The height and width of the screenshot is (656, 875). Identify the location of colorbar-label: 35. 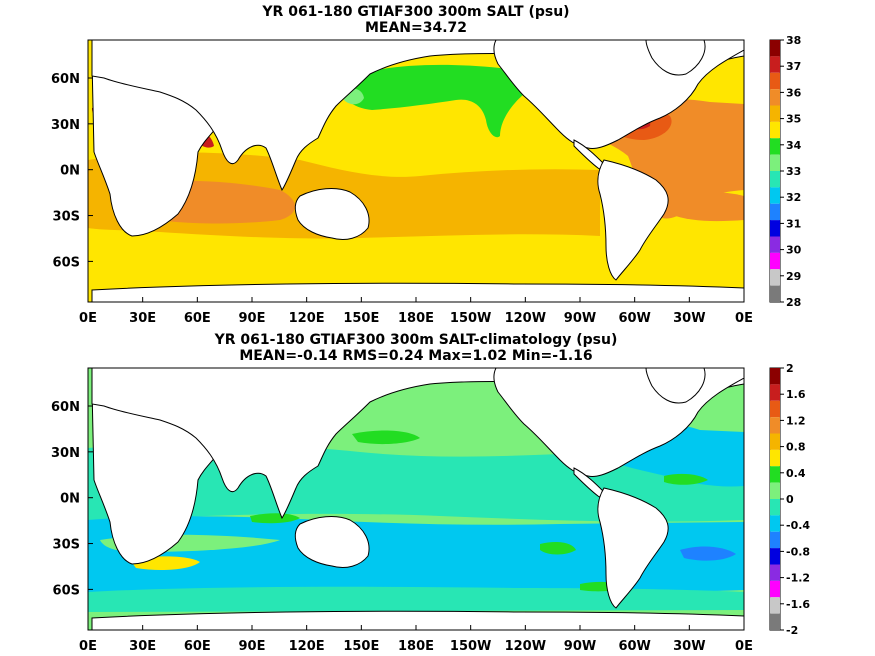
(793, 119).